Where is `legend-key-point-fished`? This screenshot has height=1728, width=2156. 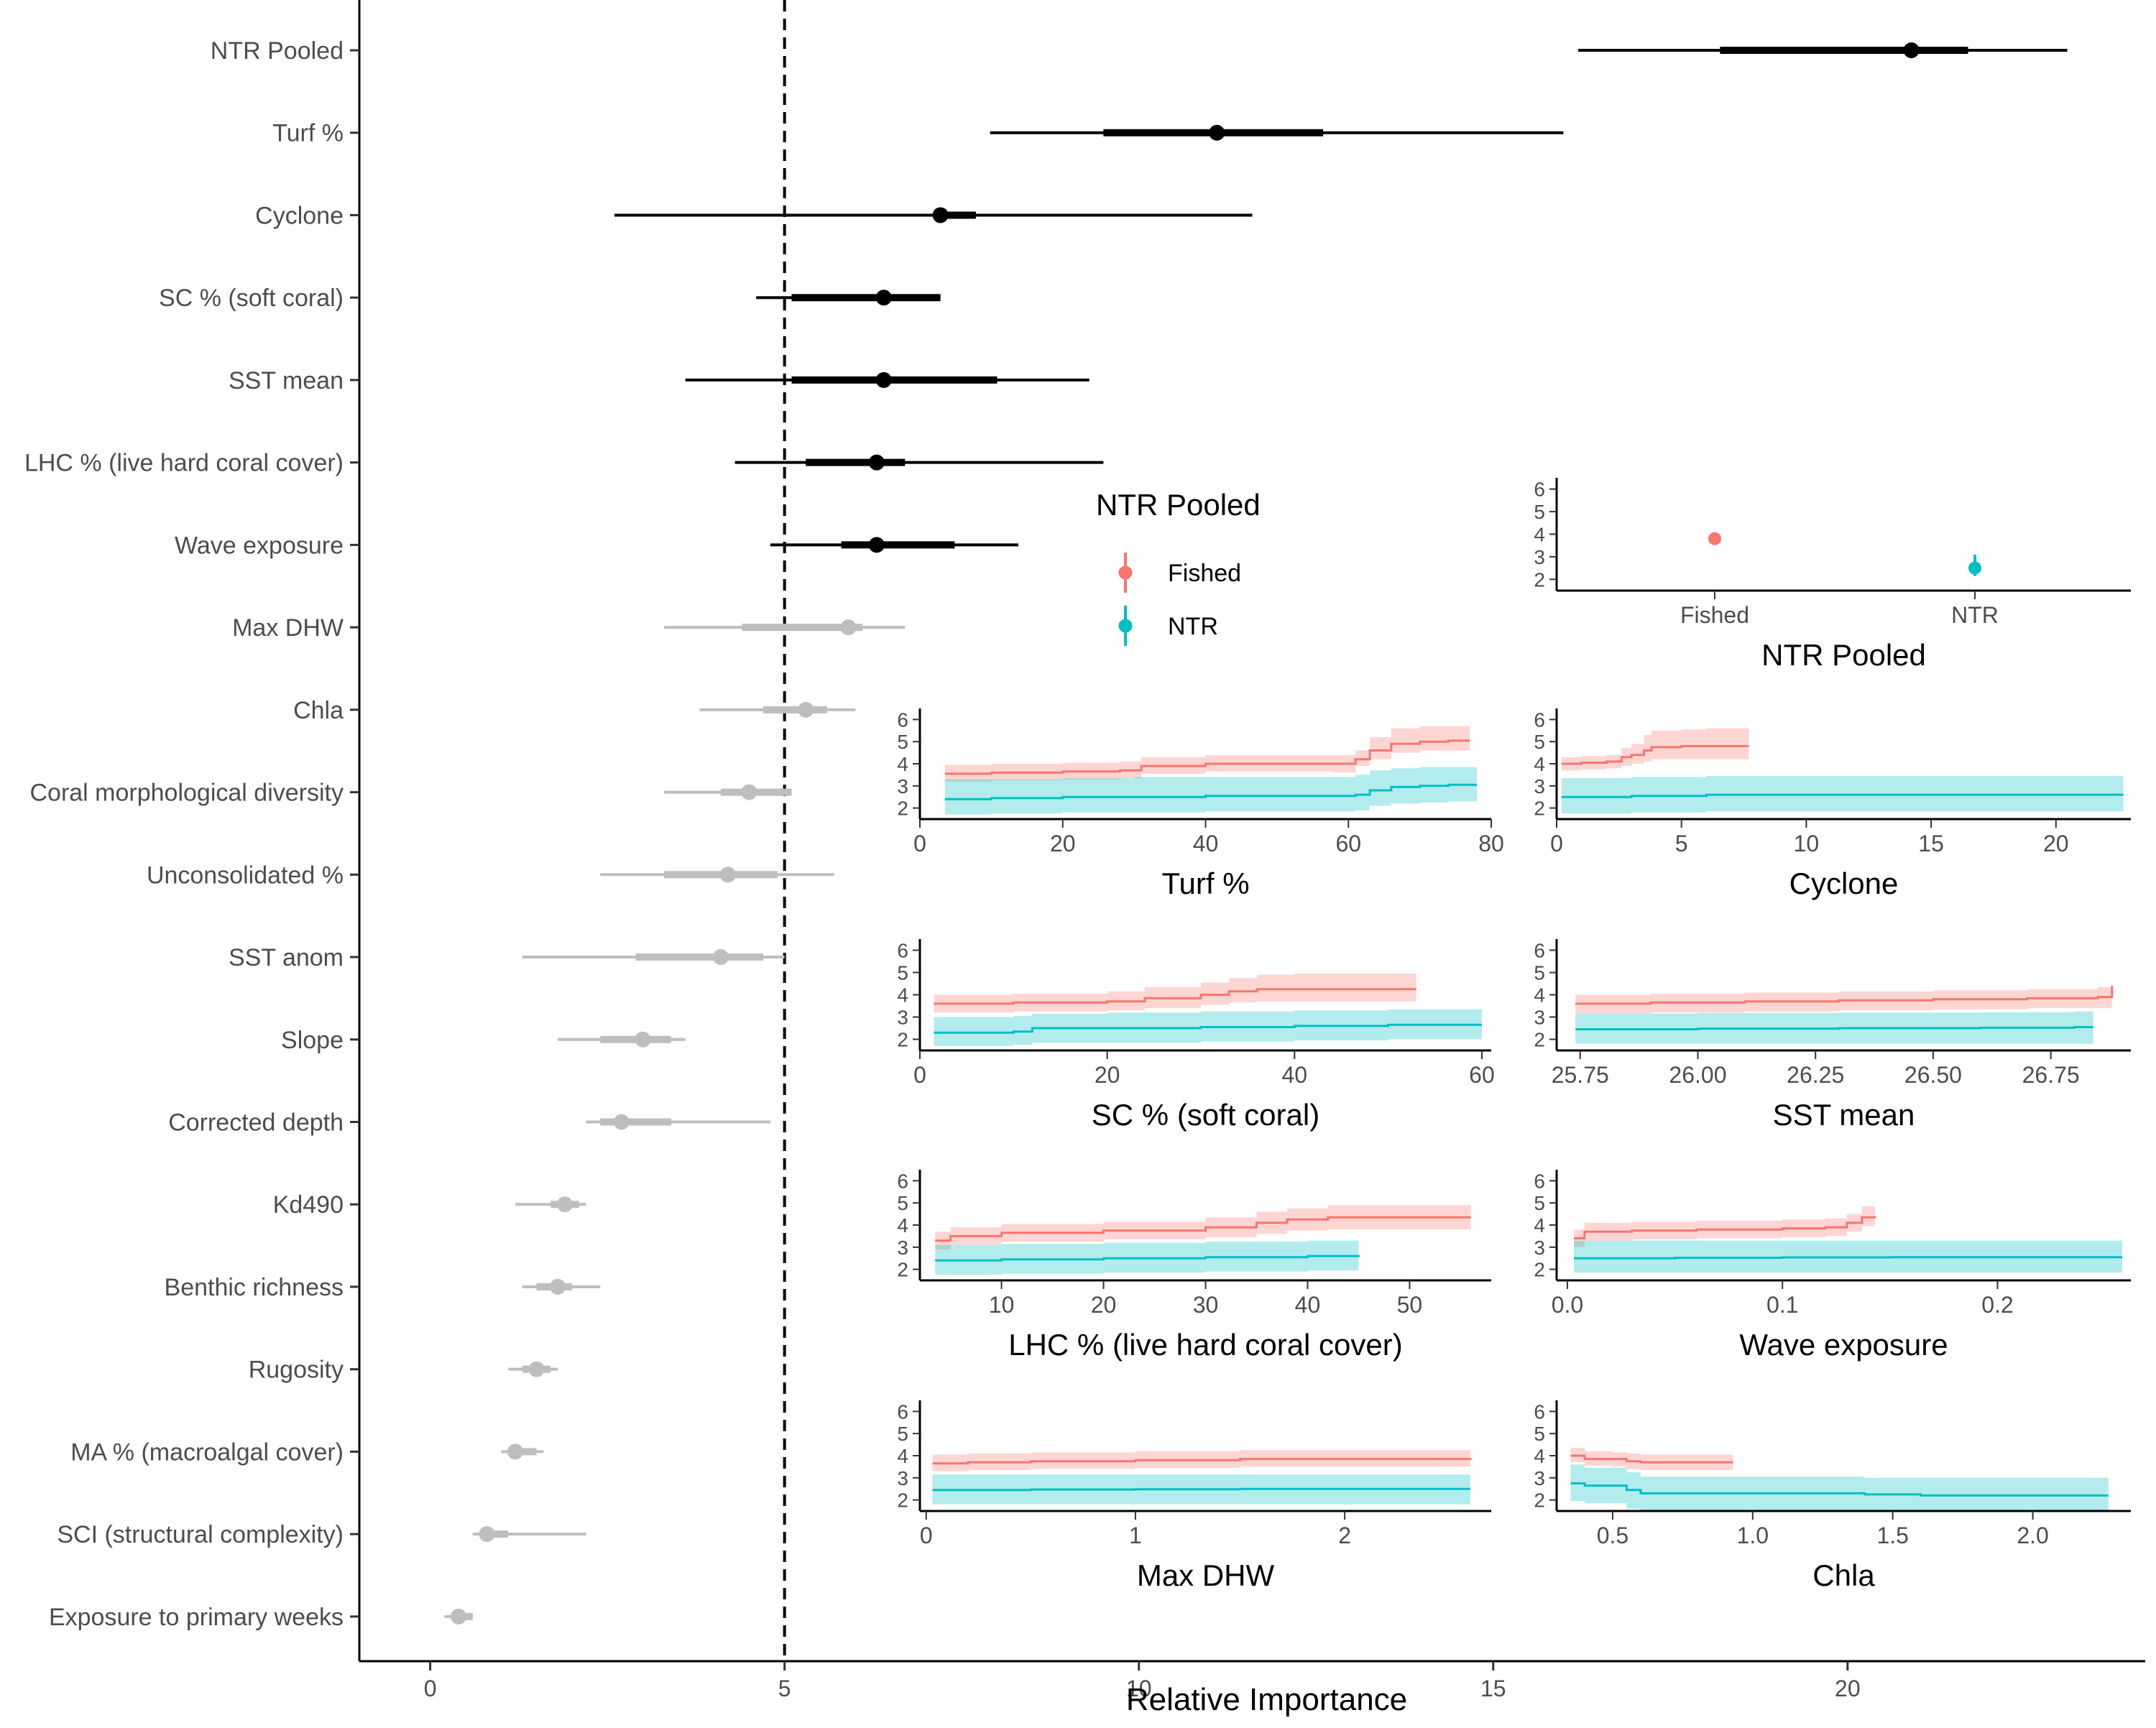
legend-key-point-fished is located at coordinates (1126, 572).